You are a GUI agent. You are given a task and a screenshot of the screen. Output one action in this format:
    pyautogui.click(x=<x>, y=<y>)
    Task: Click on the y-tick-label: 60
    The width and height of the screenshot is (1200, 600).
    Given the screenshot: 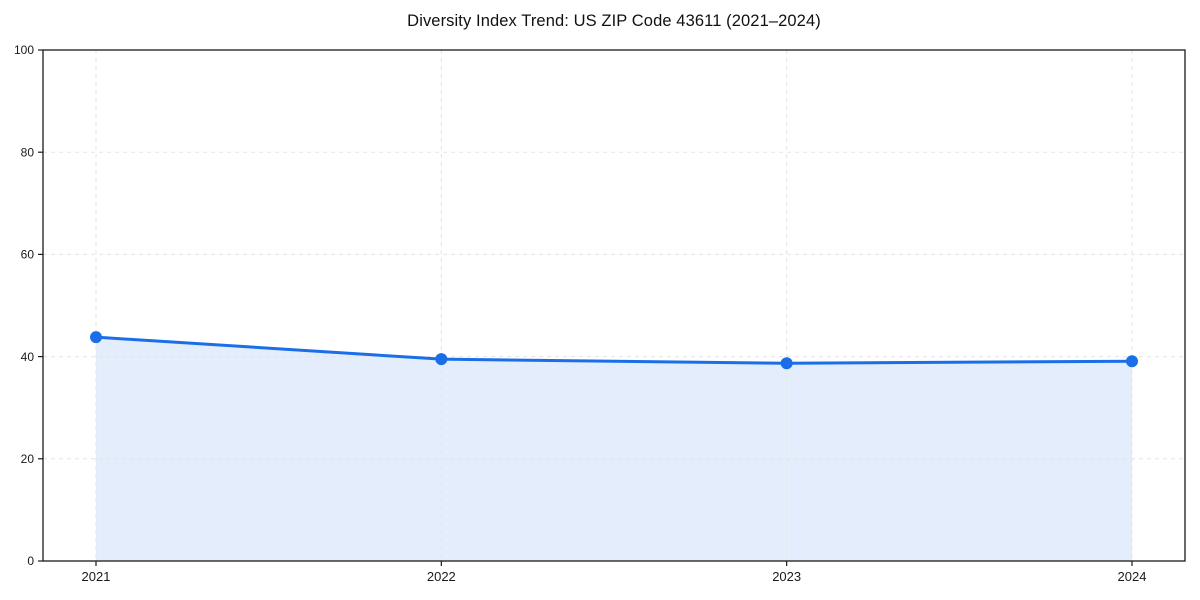 What is the action you would take?
    pyautogui.click(x=28, y=255)
    